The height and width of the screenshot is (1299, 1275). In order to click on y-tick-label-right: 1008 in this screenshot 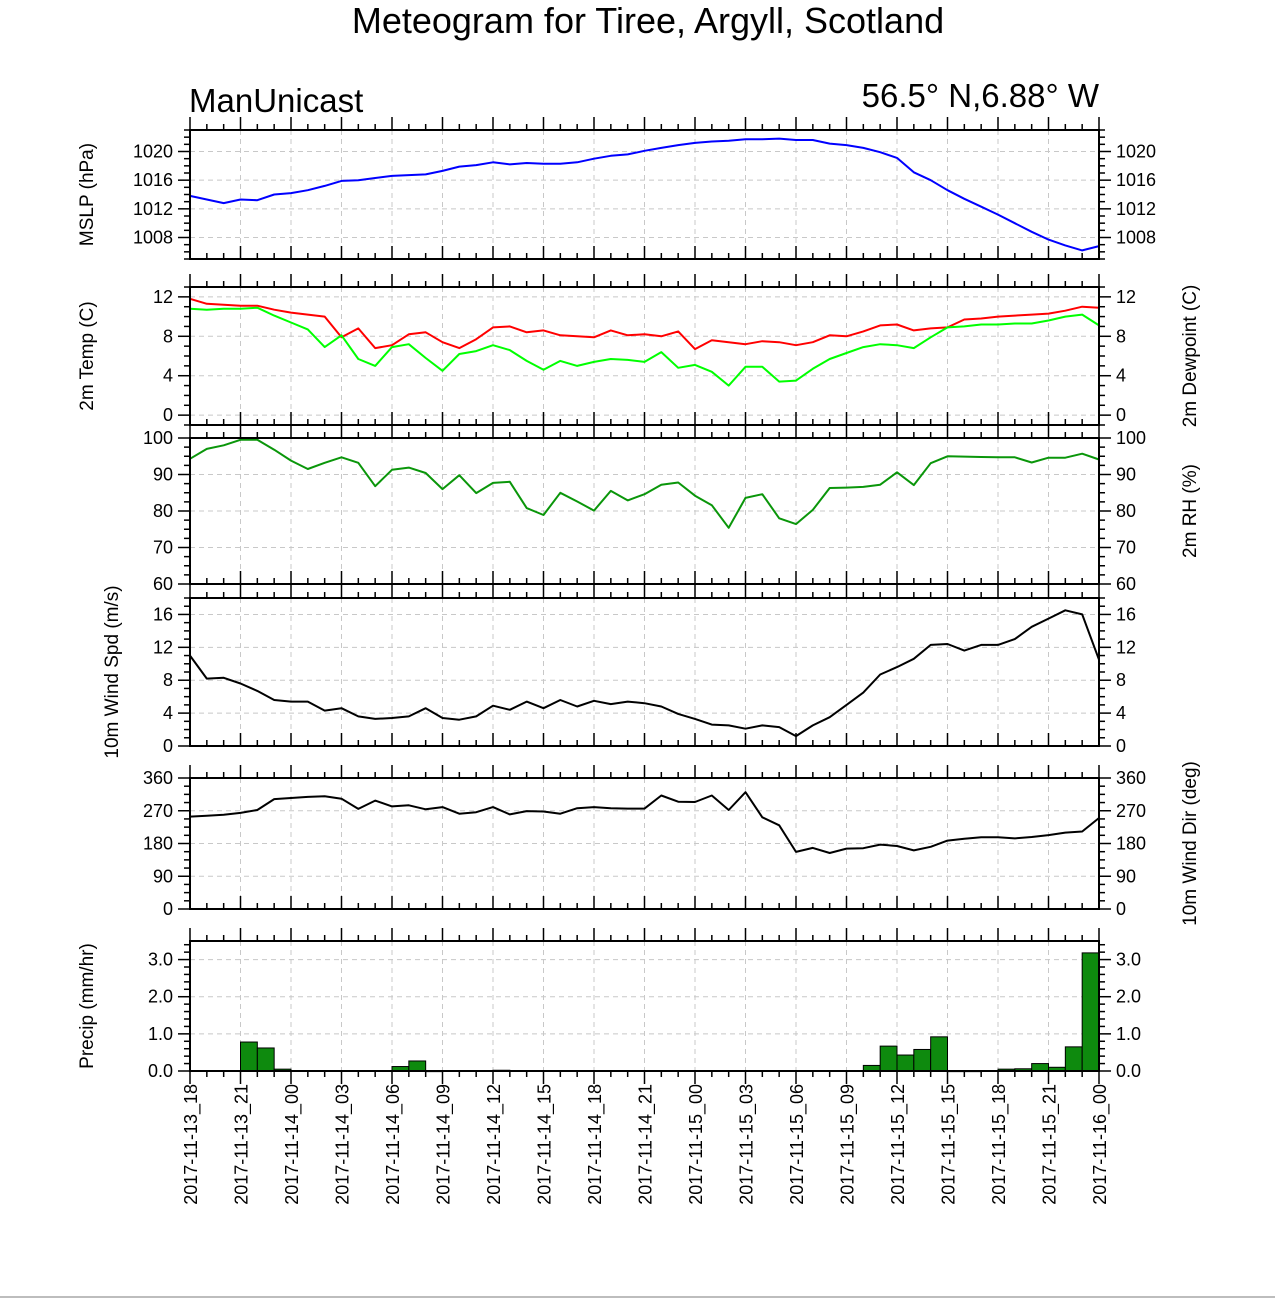, I will do `click(1136, 238)`.